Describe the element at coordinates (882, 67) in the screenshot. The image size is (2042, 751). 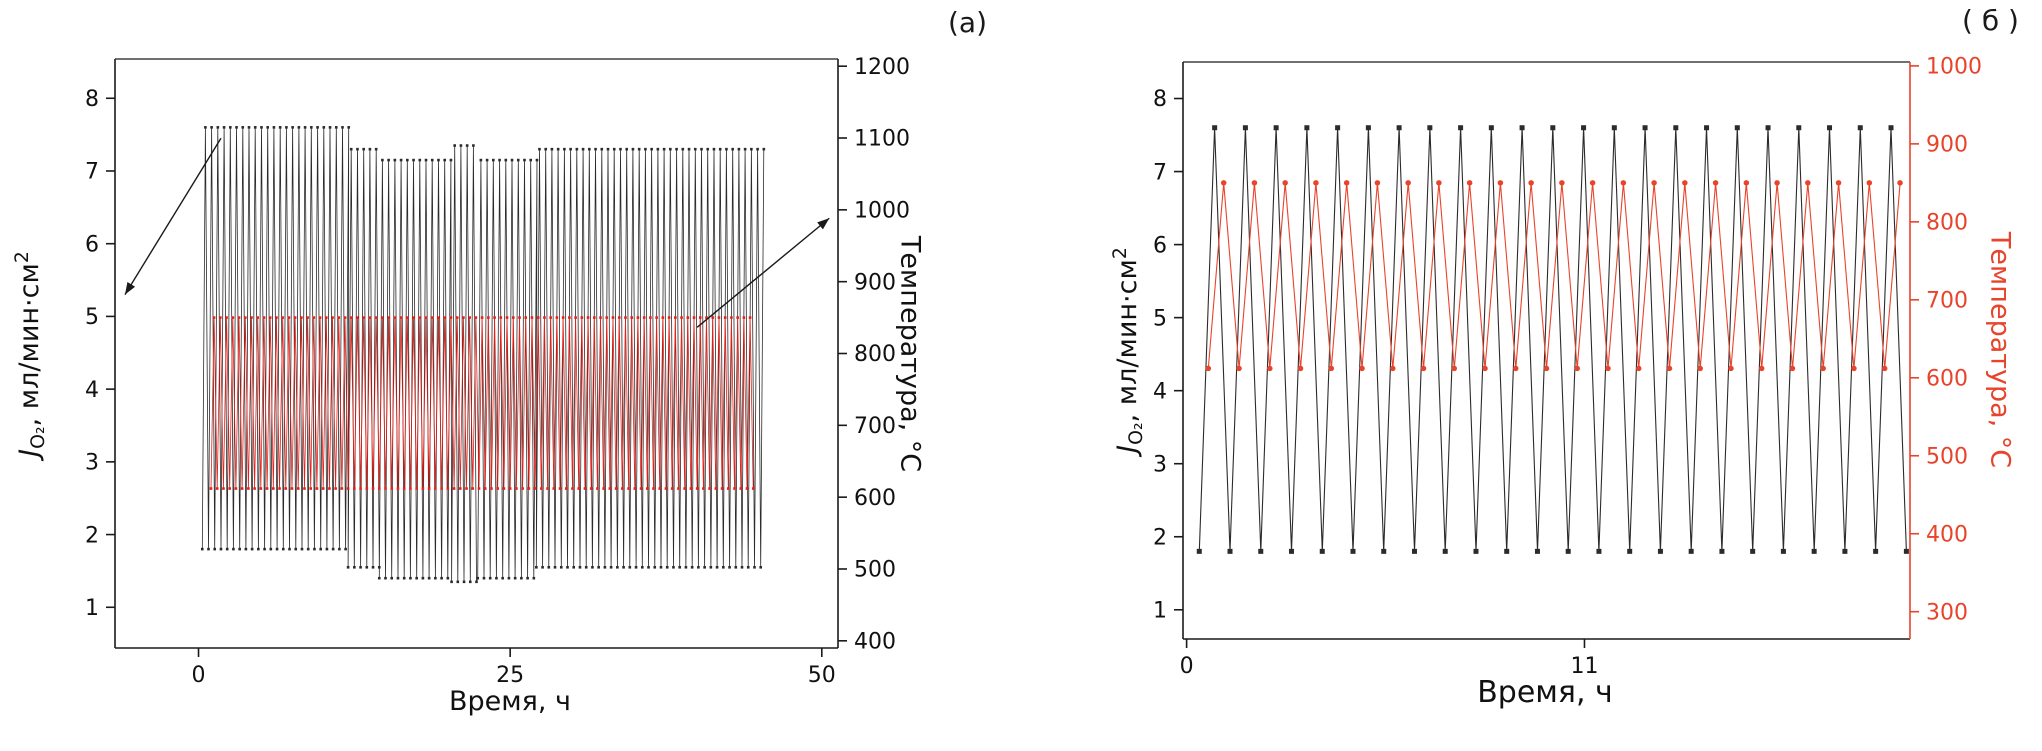
I see `svg-text: 1200` at that location.